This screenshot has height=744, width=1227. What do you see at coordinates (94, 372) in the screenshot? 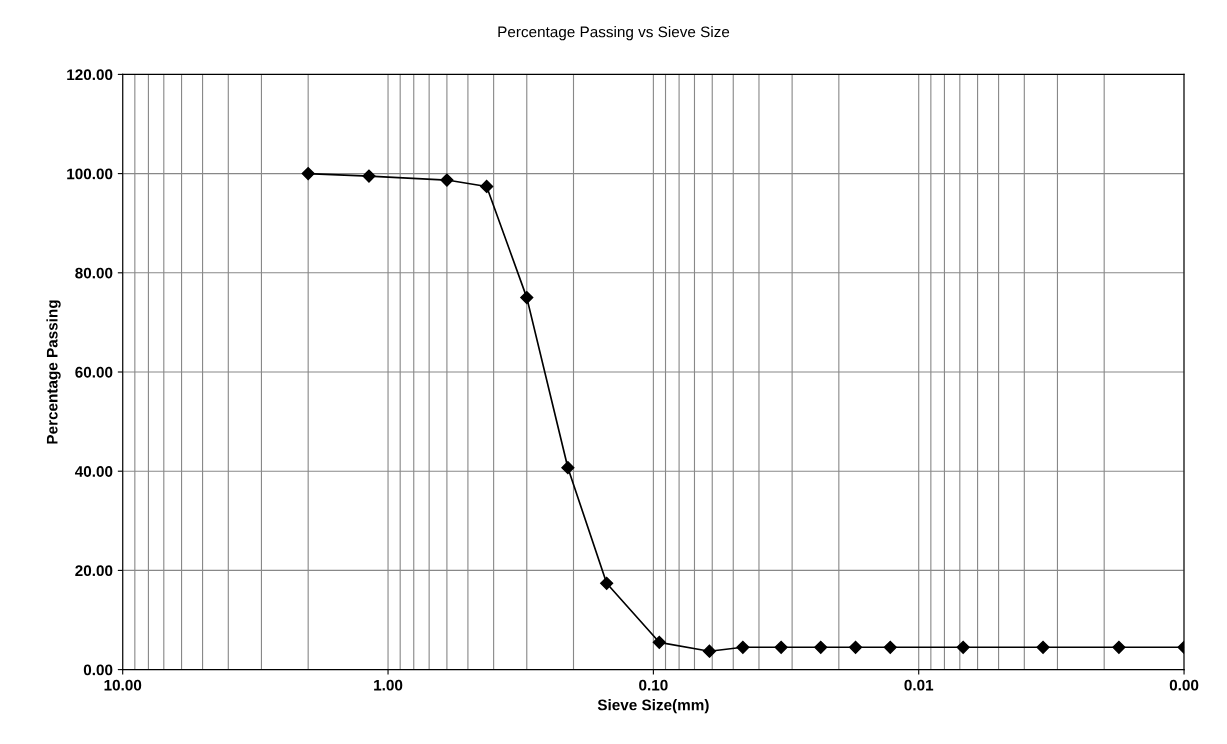
I see `y-tick-label: 60.00` at bounding box center [94, 372].